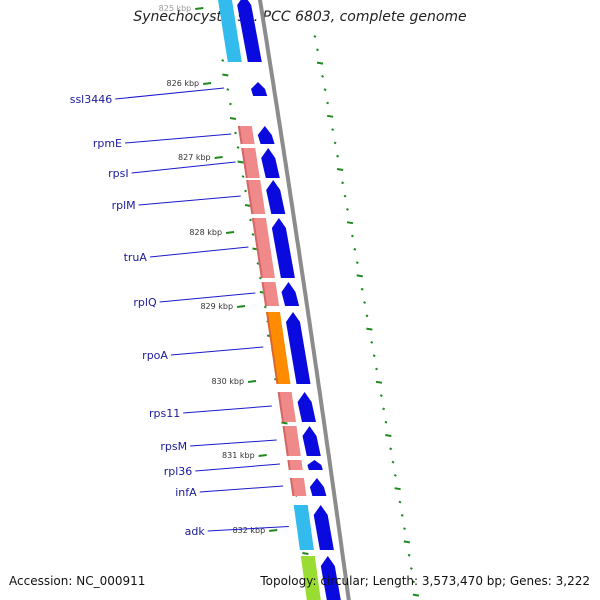 The width and height of the screenshot is (600, 600). Describe the element at coordinates (107, 143) in the screenshot. I see `gene-label: rpmE` at that location.